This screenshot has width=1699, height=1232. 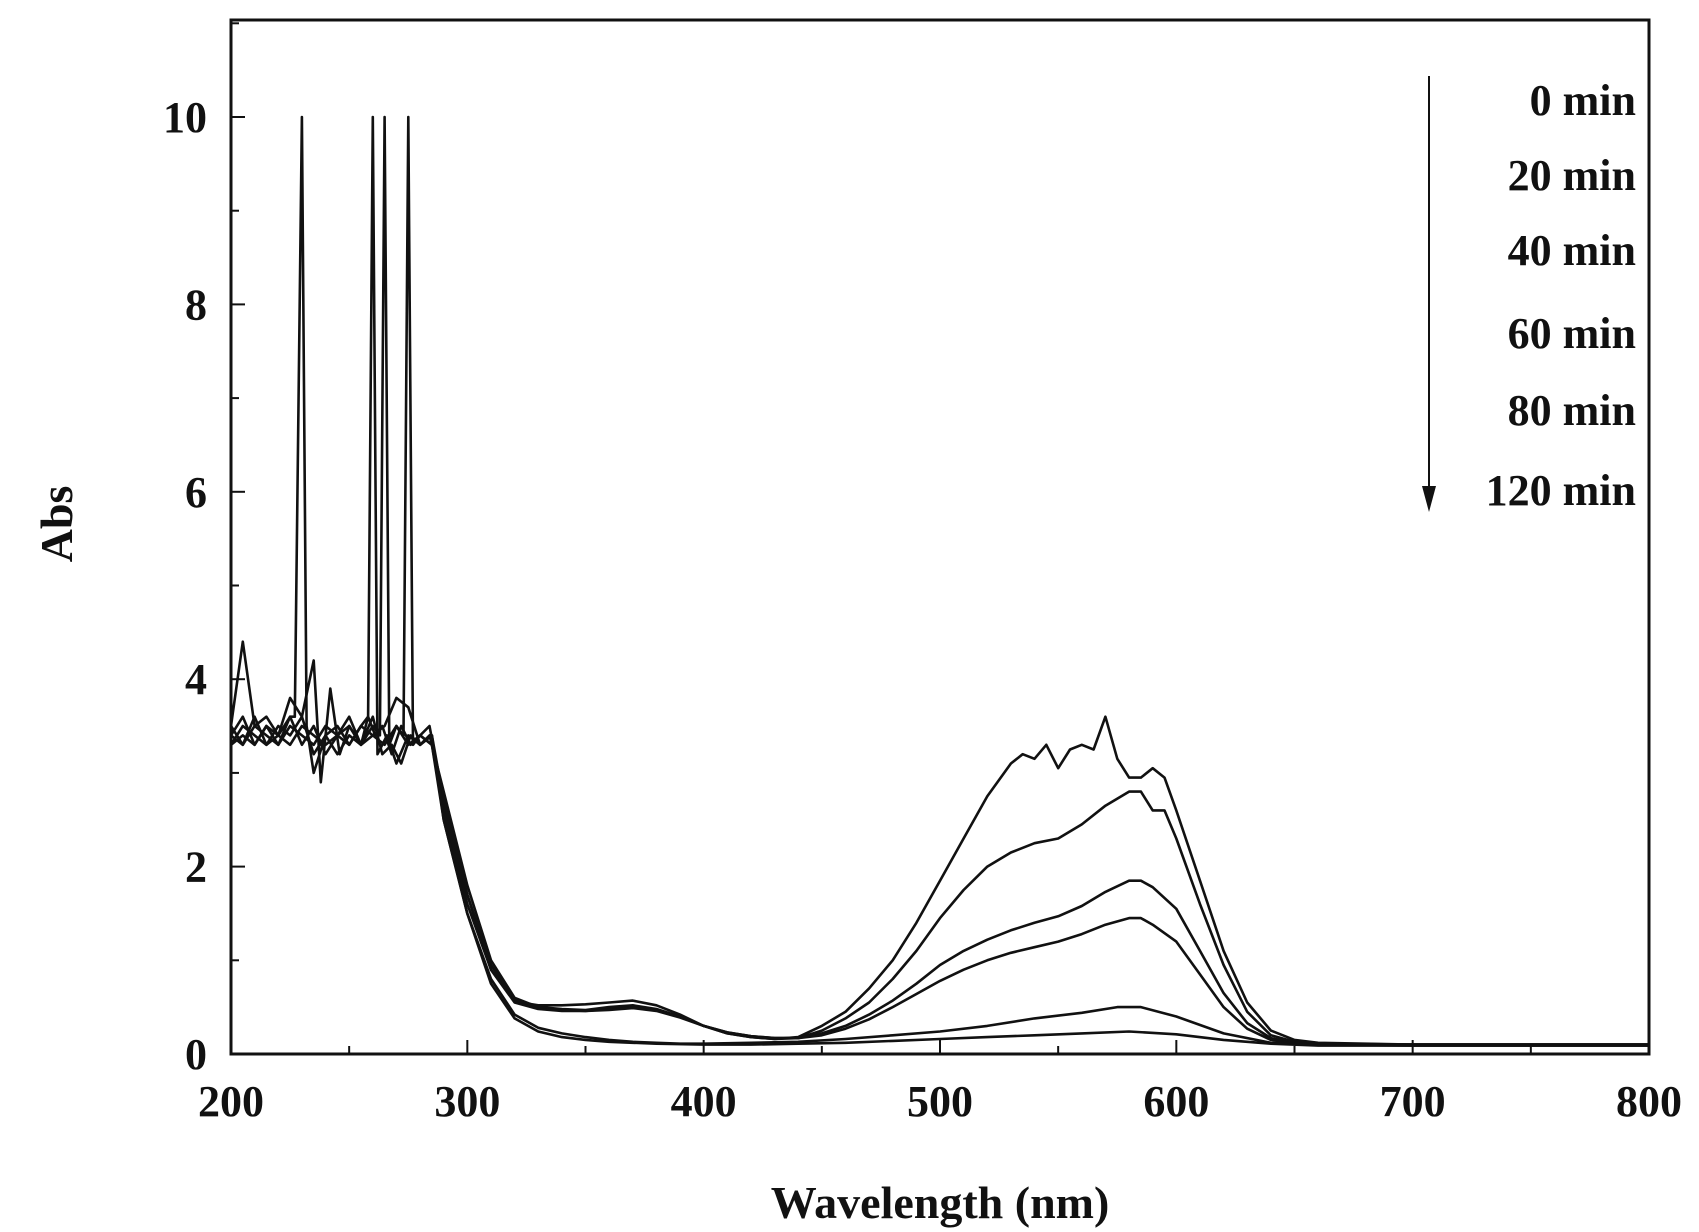 I want to click on x-tick-label: 400, so click(x=704, y=1101).